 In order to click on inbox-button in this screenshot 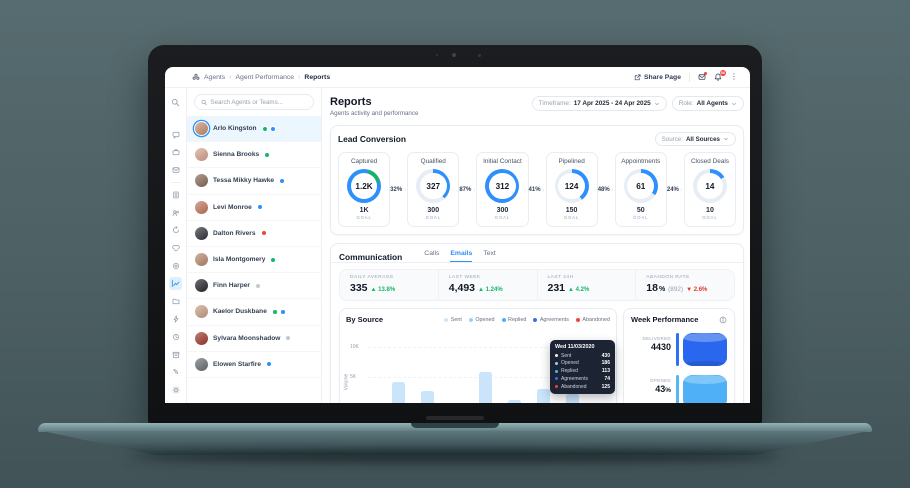, I will do `click(702, 76)`.